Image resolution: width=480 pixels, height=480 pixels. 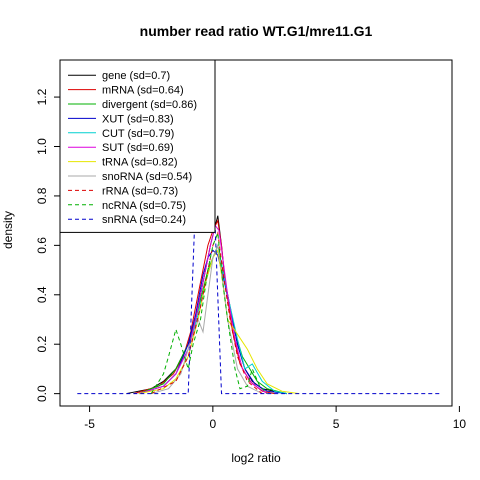 I want to click on x-axis: -5 0 5 10, so click(x=275, y=418).